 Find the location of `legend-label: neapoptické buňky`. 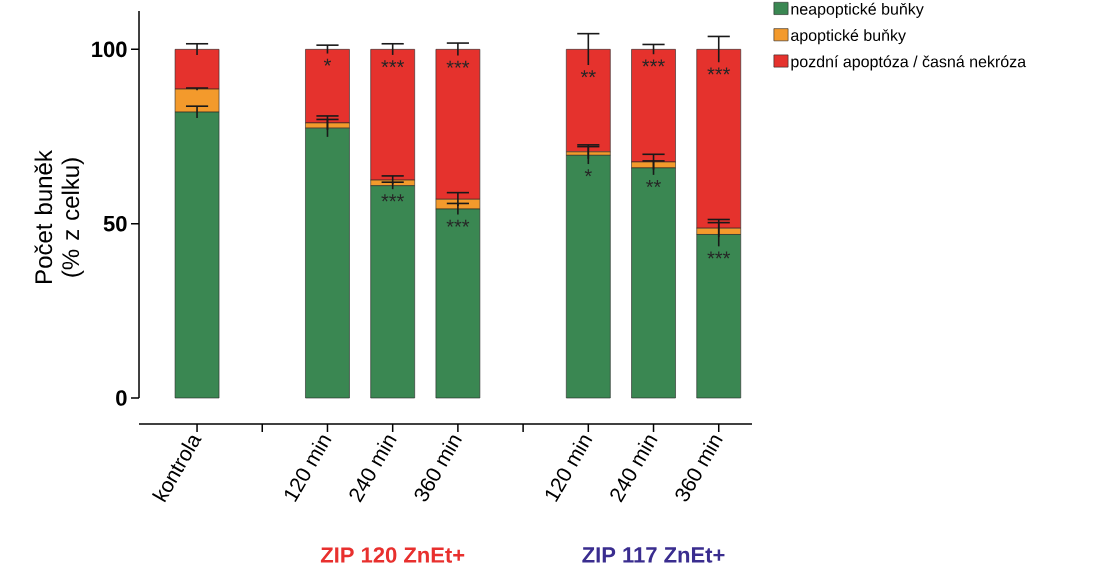

legend-label: neapoptické buňky is located at coordinates (857, 10).